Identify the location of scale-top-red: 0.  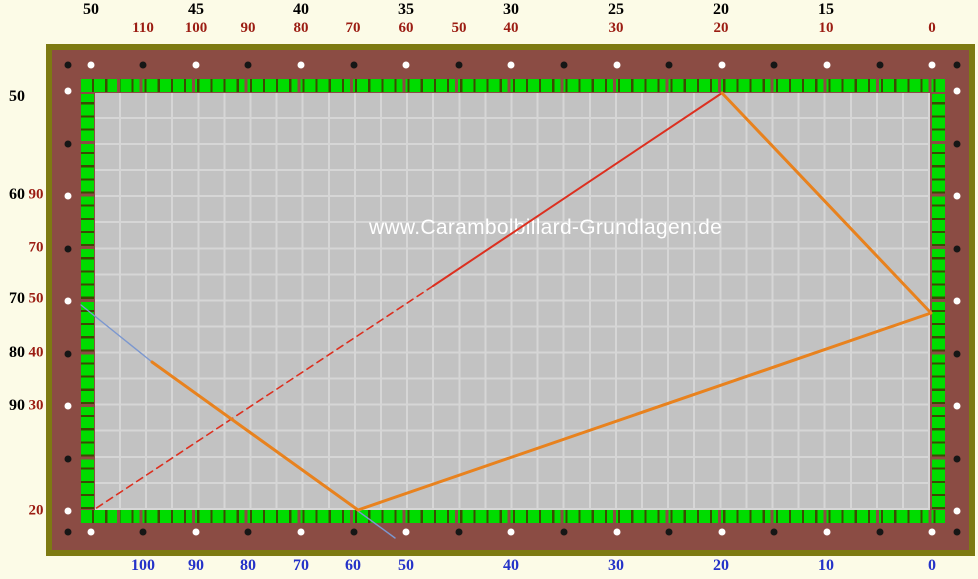
(932, 28).